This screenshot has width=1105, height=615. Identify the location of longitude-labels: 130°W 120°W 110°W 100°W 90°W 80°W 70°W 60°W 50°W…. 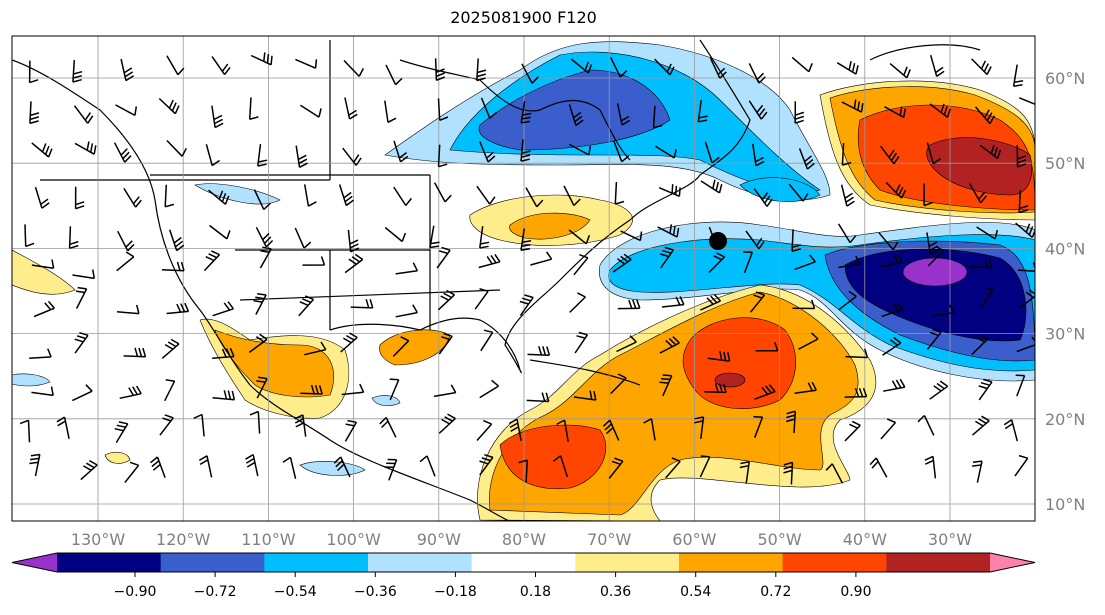
(521, 539).